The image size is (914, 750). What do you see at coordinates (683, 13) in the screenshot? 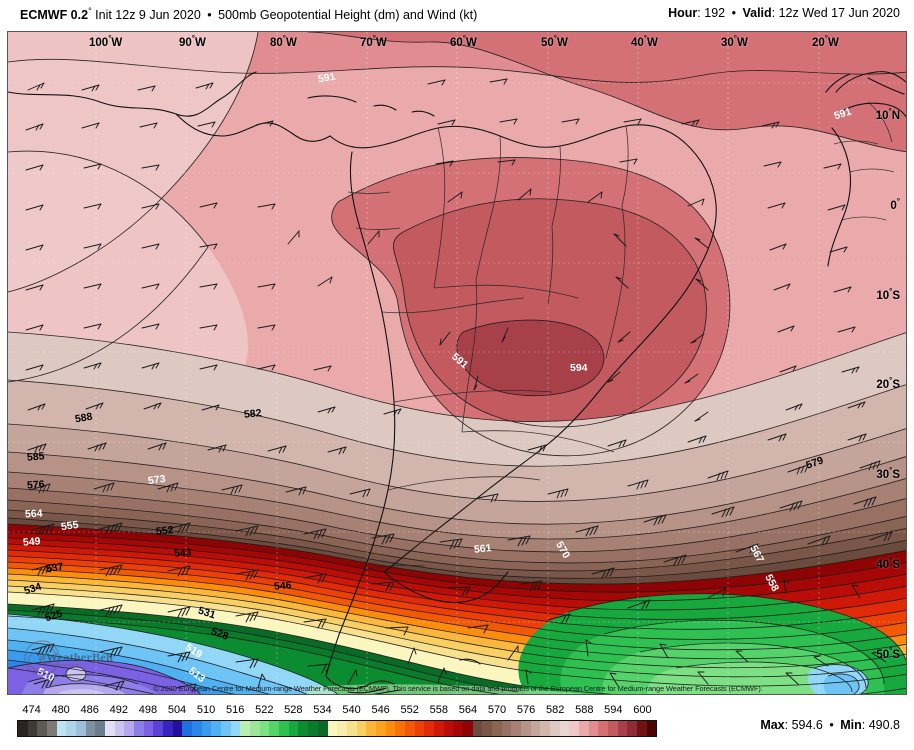
I see `hour-label: Hour` at bounding box center [683, 13].